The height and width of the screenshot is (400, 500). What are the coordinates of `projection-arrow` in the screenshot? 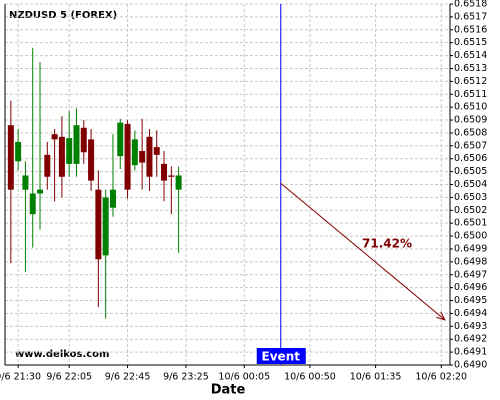 It's located at (363, 251).